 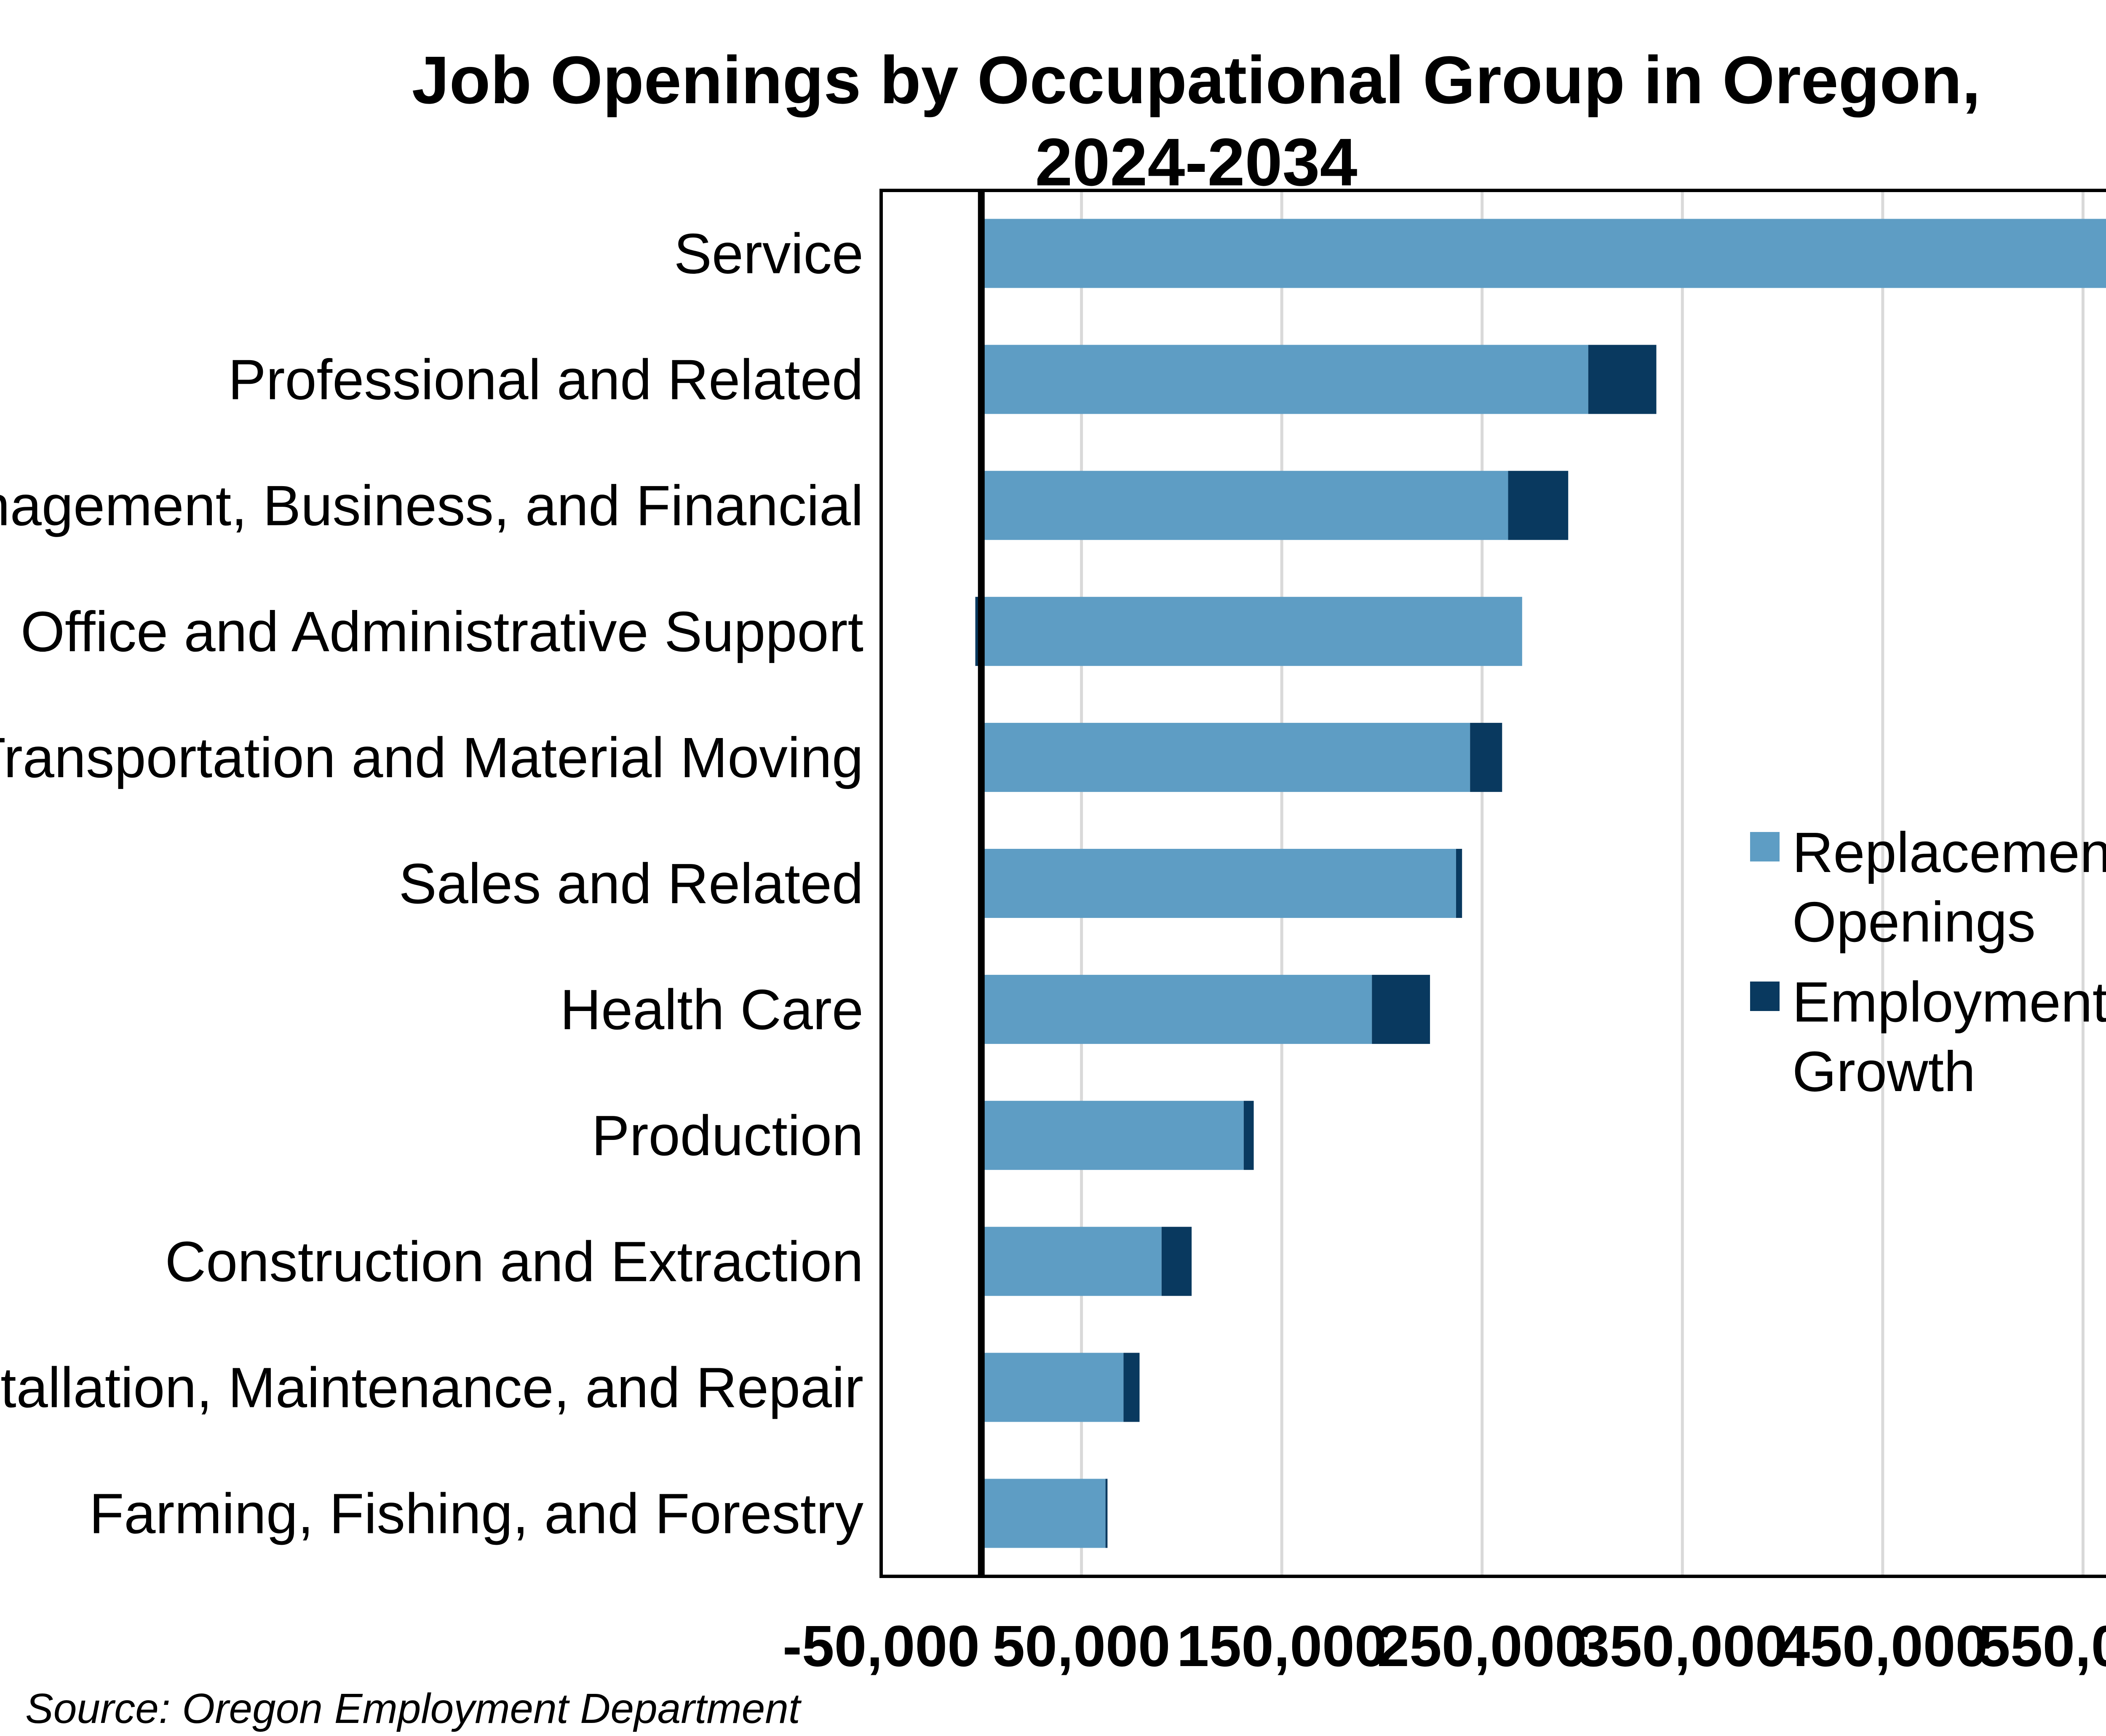 What do you see at coordinates (1765, 996) in the screenshot?
I see `legend-marker-employment-growth` at bounding box center [1765, 996].